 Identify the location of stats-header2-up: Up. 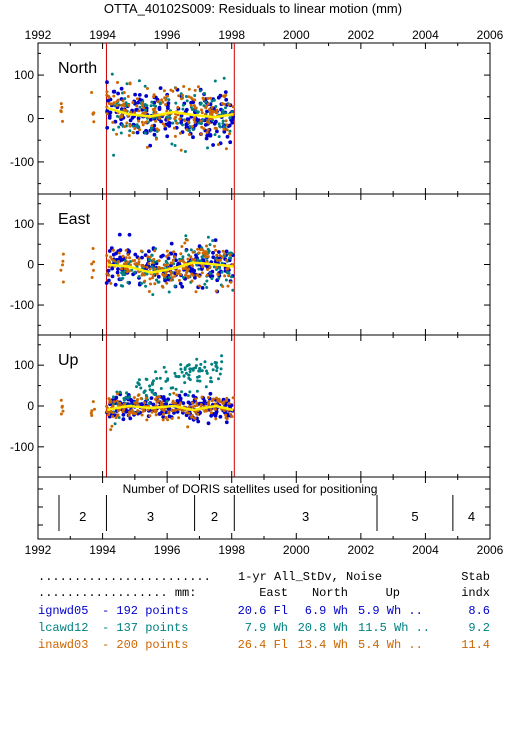
(392, 593).